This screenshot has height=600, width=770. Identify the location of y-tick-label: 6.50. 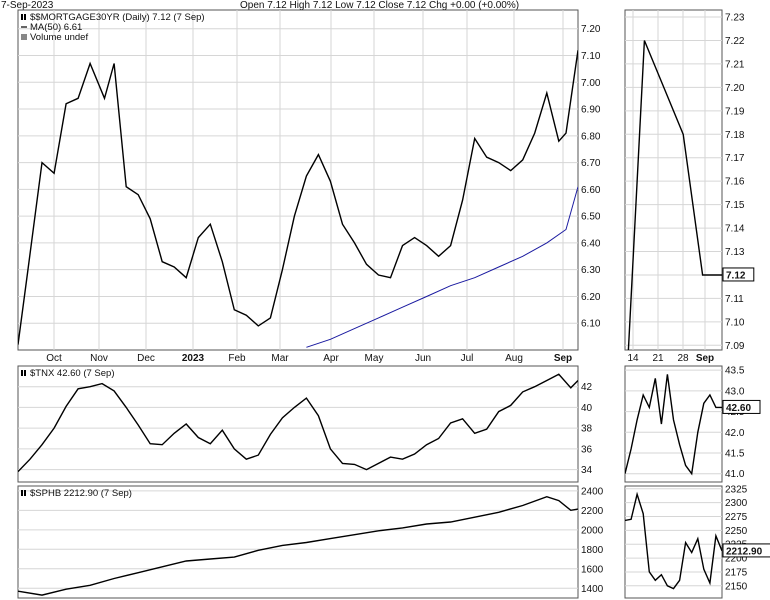
(591, 217).